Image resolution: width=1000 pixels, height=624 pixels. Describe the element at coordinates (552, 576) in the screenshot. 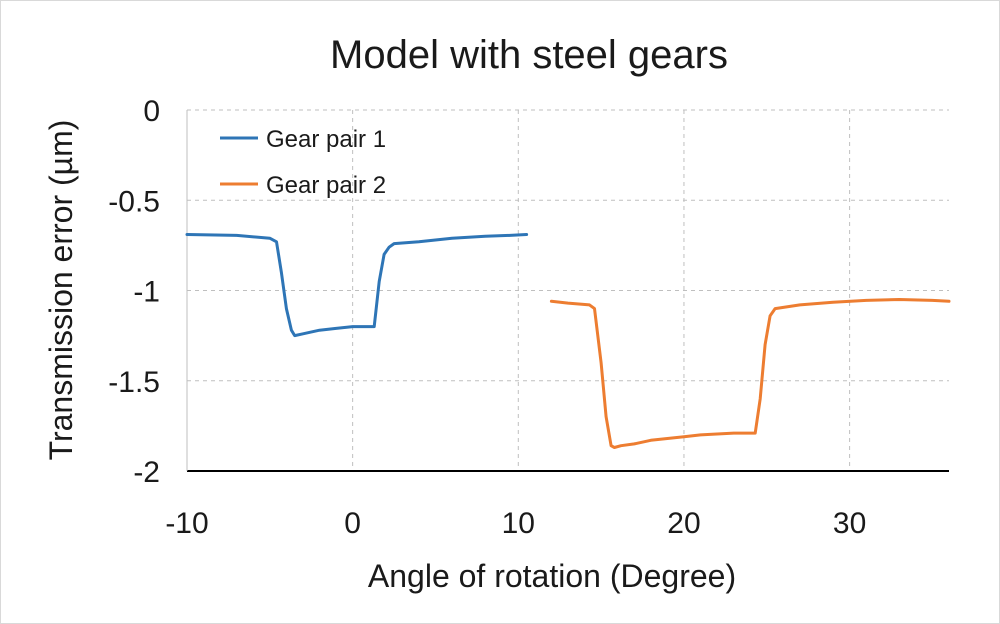

I see `x-axis-title: Angle of rotation (Degree)` at that location.